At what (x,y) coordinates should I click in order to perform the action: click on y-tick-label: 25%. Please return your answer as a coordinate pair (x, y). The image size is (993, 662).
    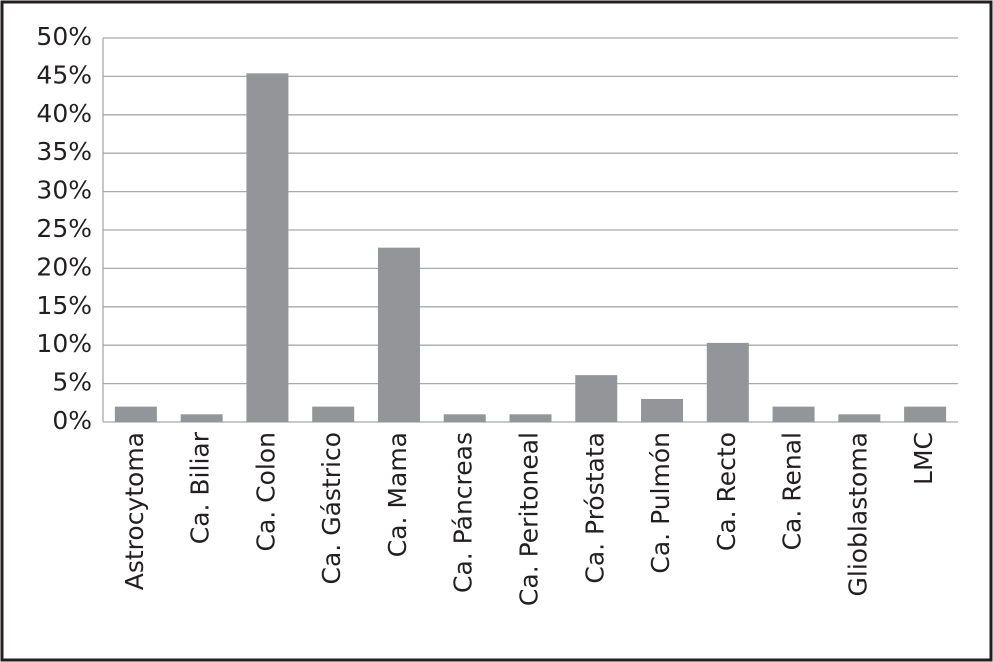
    Looking at the image, I should click on (64, 228).